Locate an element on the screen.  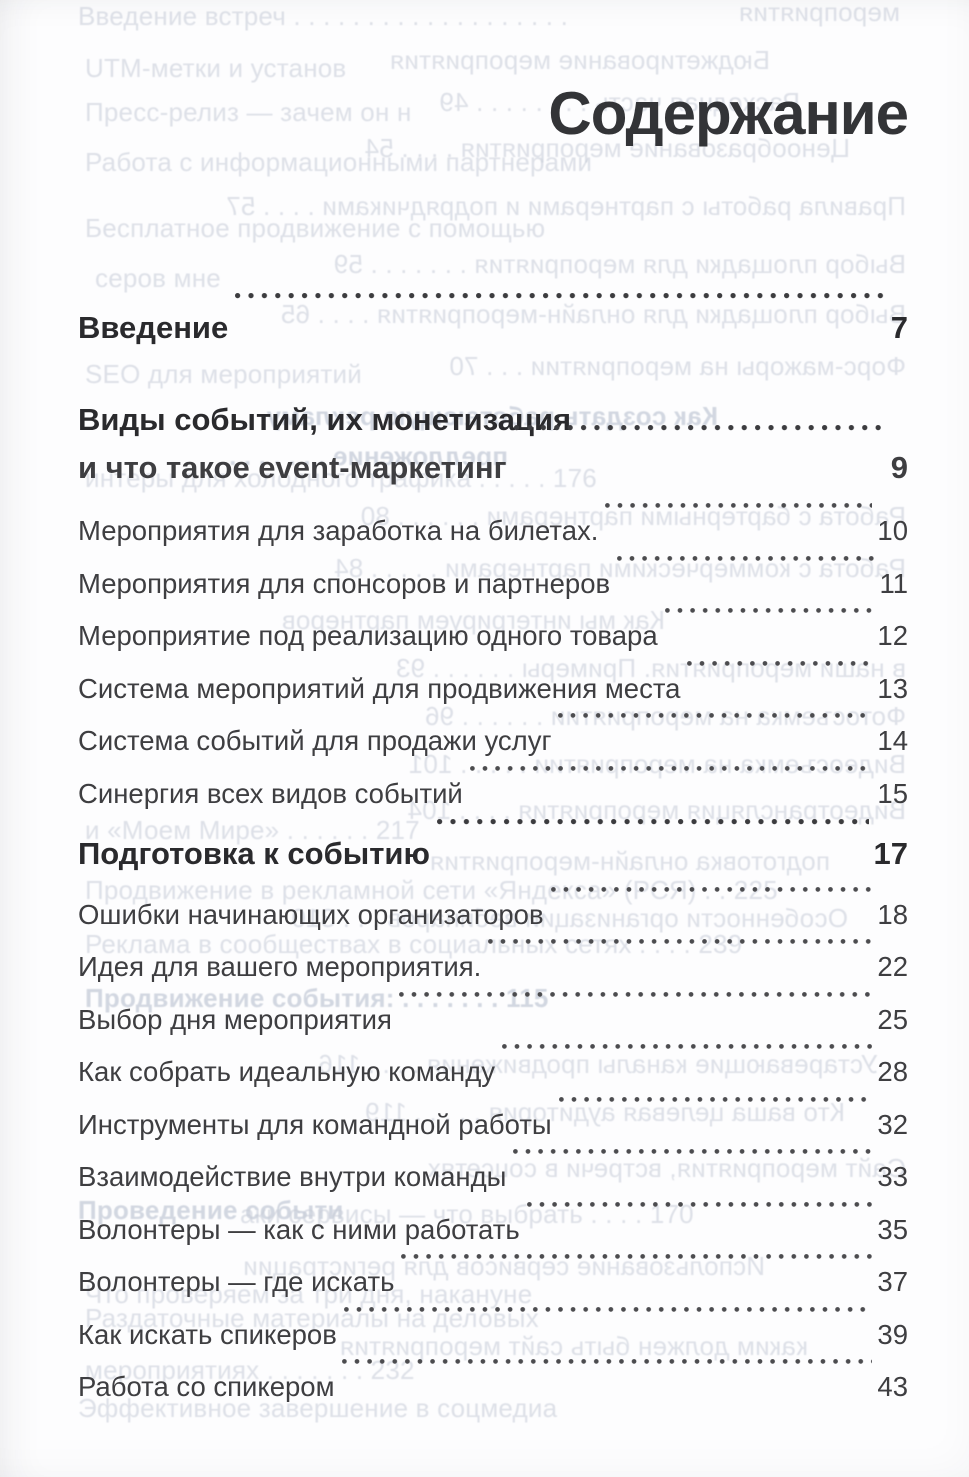
toc-page-number: 14 is located at coordinates (892, 740).